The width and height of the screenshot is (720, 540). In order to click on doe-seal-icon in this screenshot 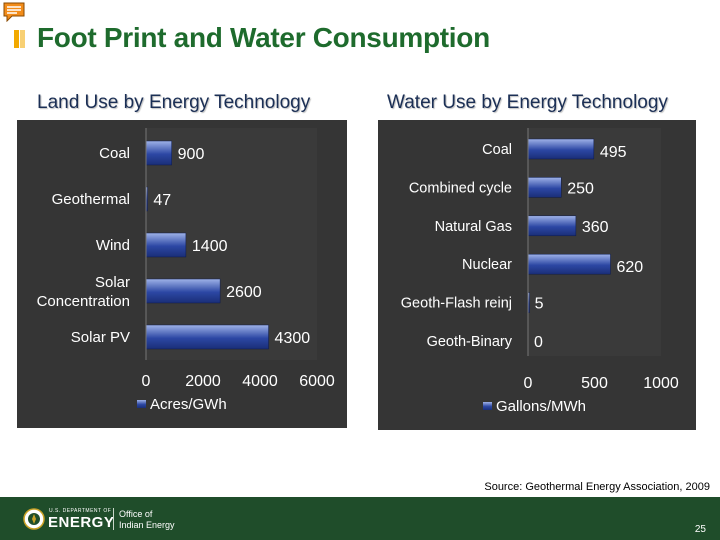, I will do `click(34, 519)`.